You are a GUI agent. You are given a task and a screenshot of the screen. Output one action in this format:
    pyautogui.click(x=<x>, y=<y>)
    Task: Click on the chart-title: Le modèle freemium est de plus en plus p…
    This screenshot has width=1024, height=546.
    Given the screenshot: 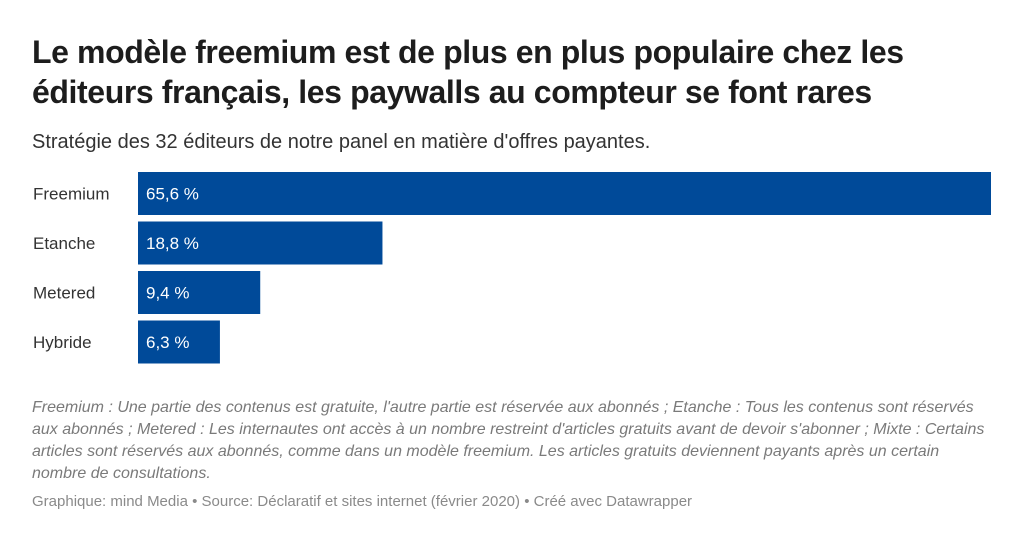 What is the action you would take?
    pyautogui.click(x=468, y=72)
    